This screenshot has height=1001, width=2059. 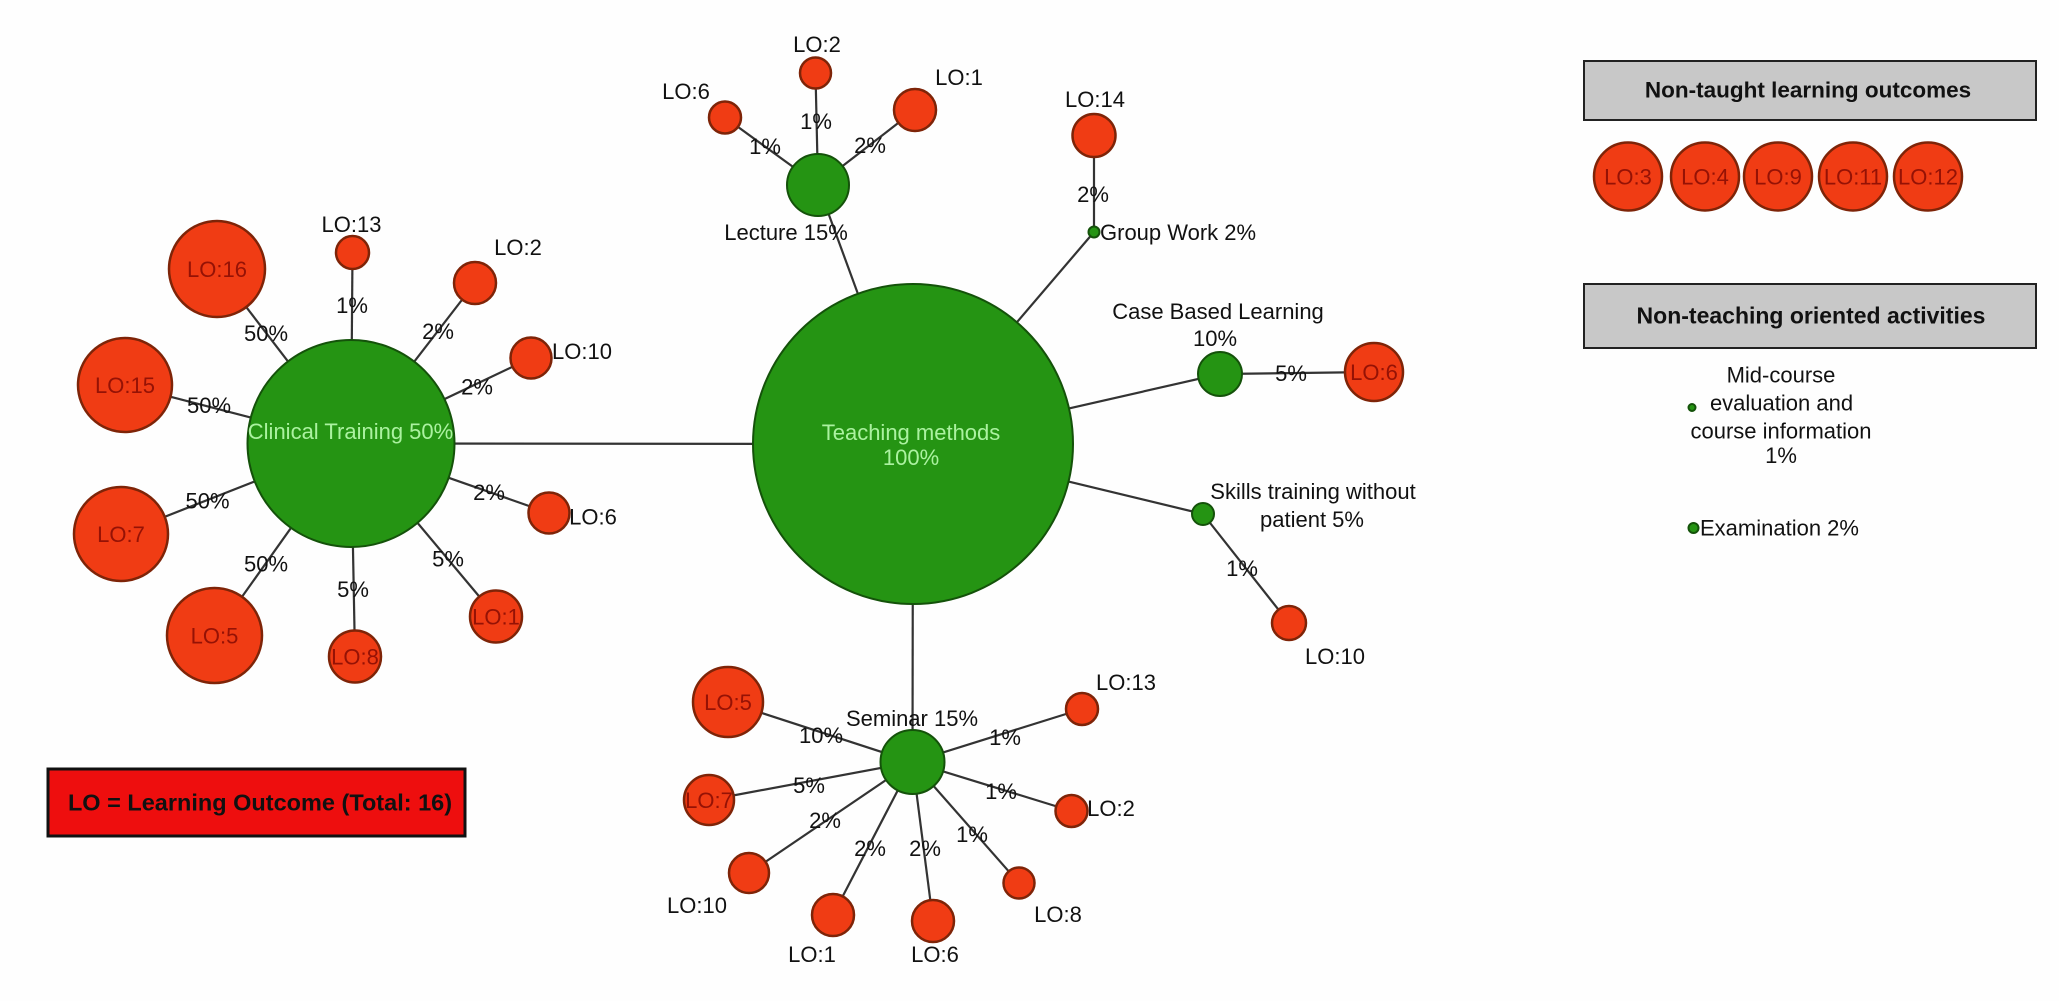 What do you see at coordinates (1853, 177) in the screenshot?
I see `svg-text: LO:11` at bounding box center [1853, 177].